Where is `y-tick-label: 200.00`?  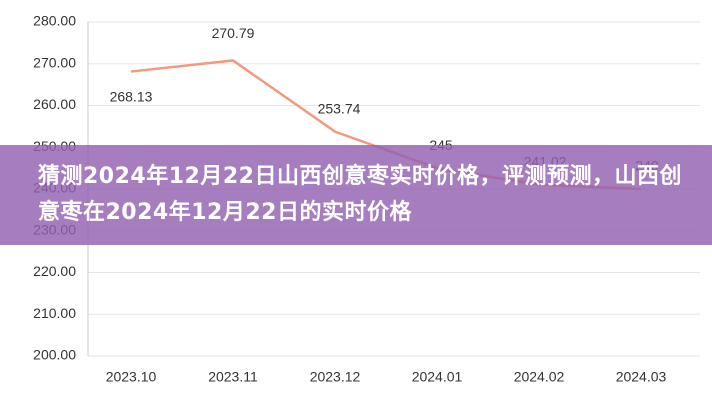 y-tick-label: 200.00 is located at coordinates (54, 355).